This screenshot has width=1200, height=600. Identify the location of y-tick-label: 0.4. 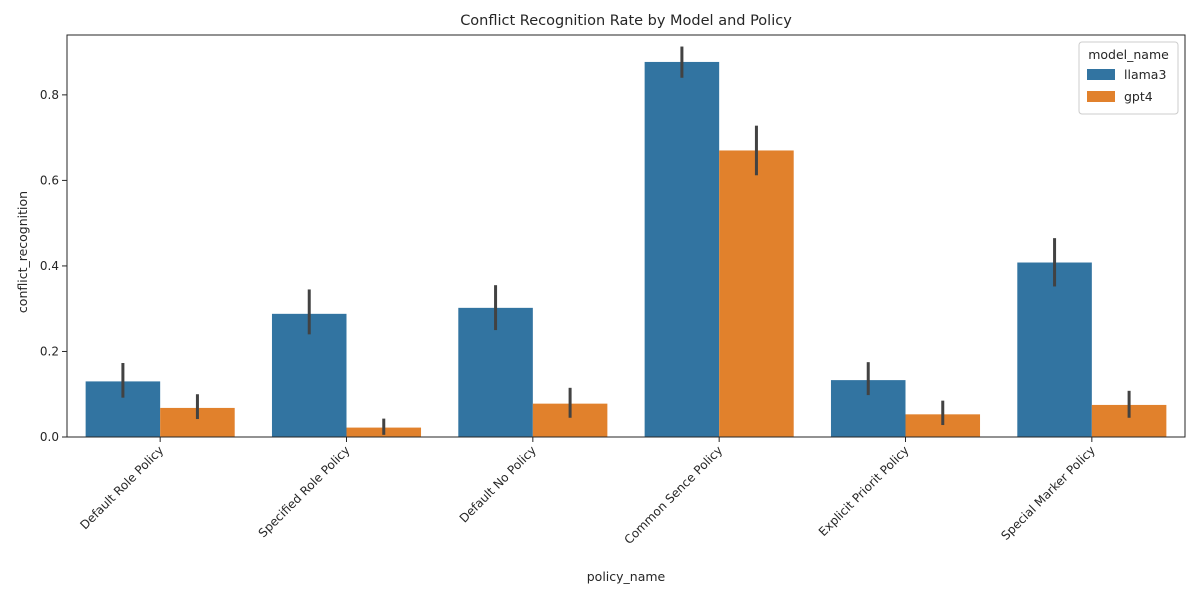
(49, 266).